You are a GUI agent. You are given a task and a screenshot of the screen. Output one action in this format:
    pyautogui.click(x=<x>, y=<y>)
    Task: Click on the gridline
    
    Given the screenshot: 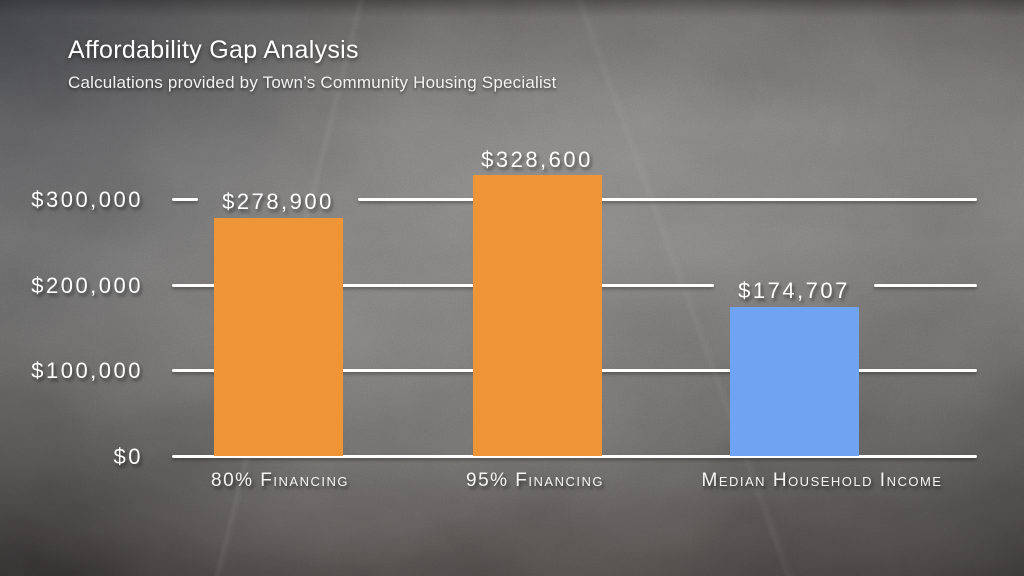 What is the action you would take?
    pyautogui.click(x=667, y=199)
    